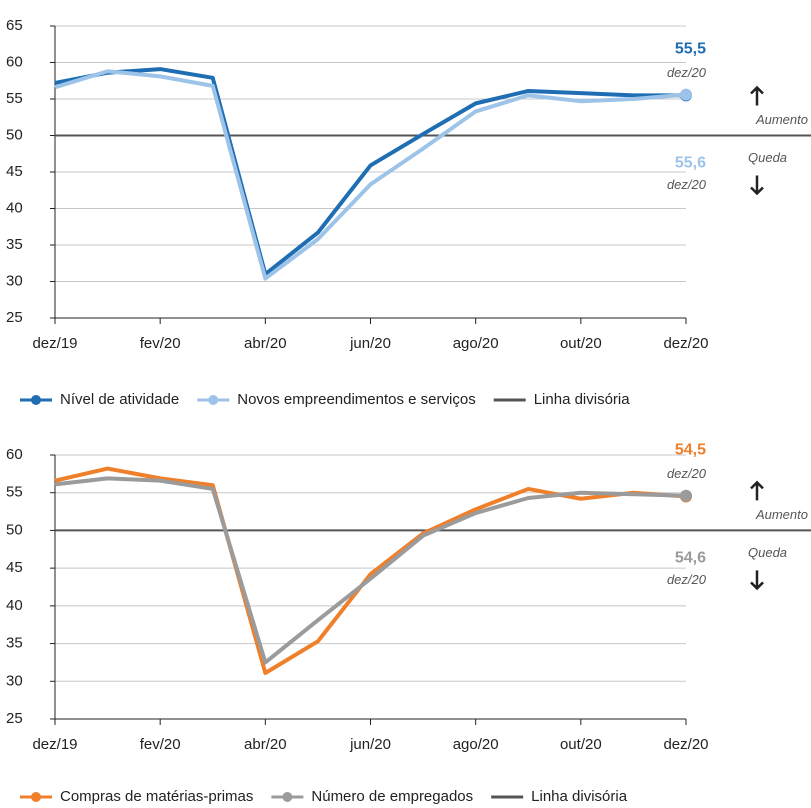 The width and height of the screenshot is (811, 808). I want to click on legend-label: Número de empregados, so click(392, 796).